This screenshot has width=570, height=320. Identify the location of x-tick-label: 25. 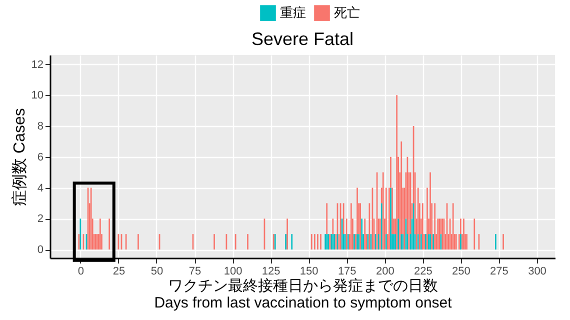
(119, 272).